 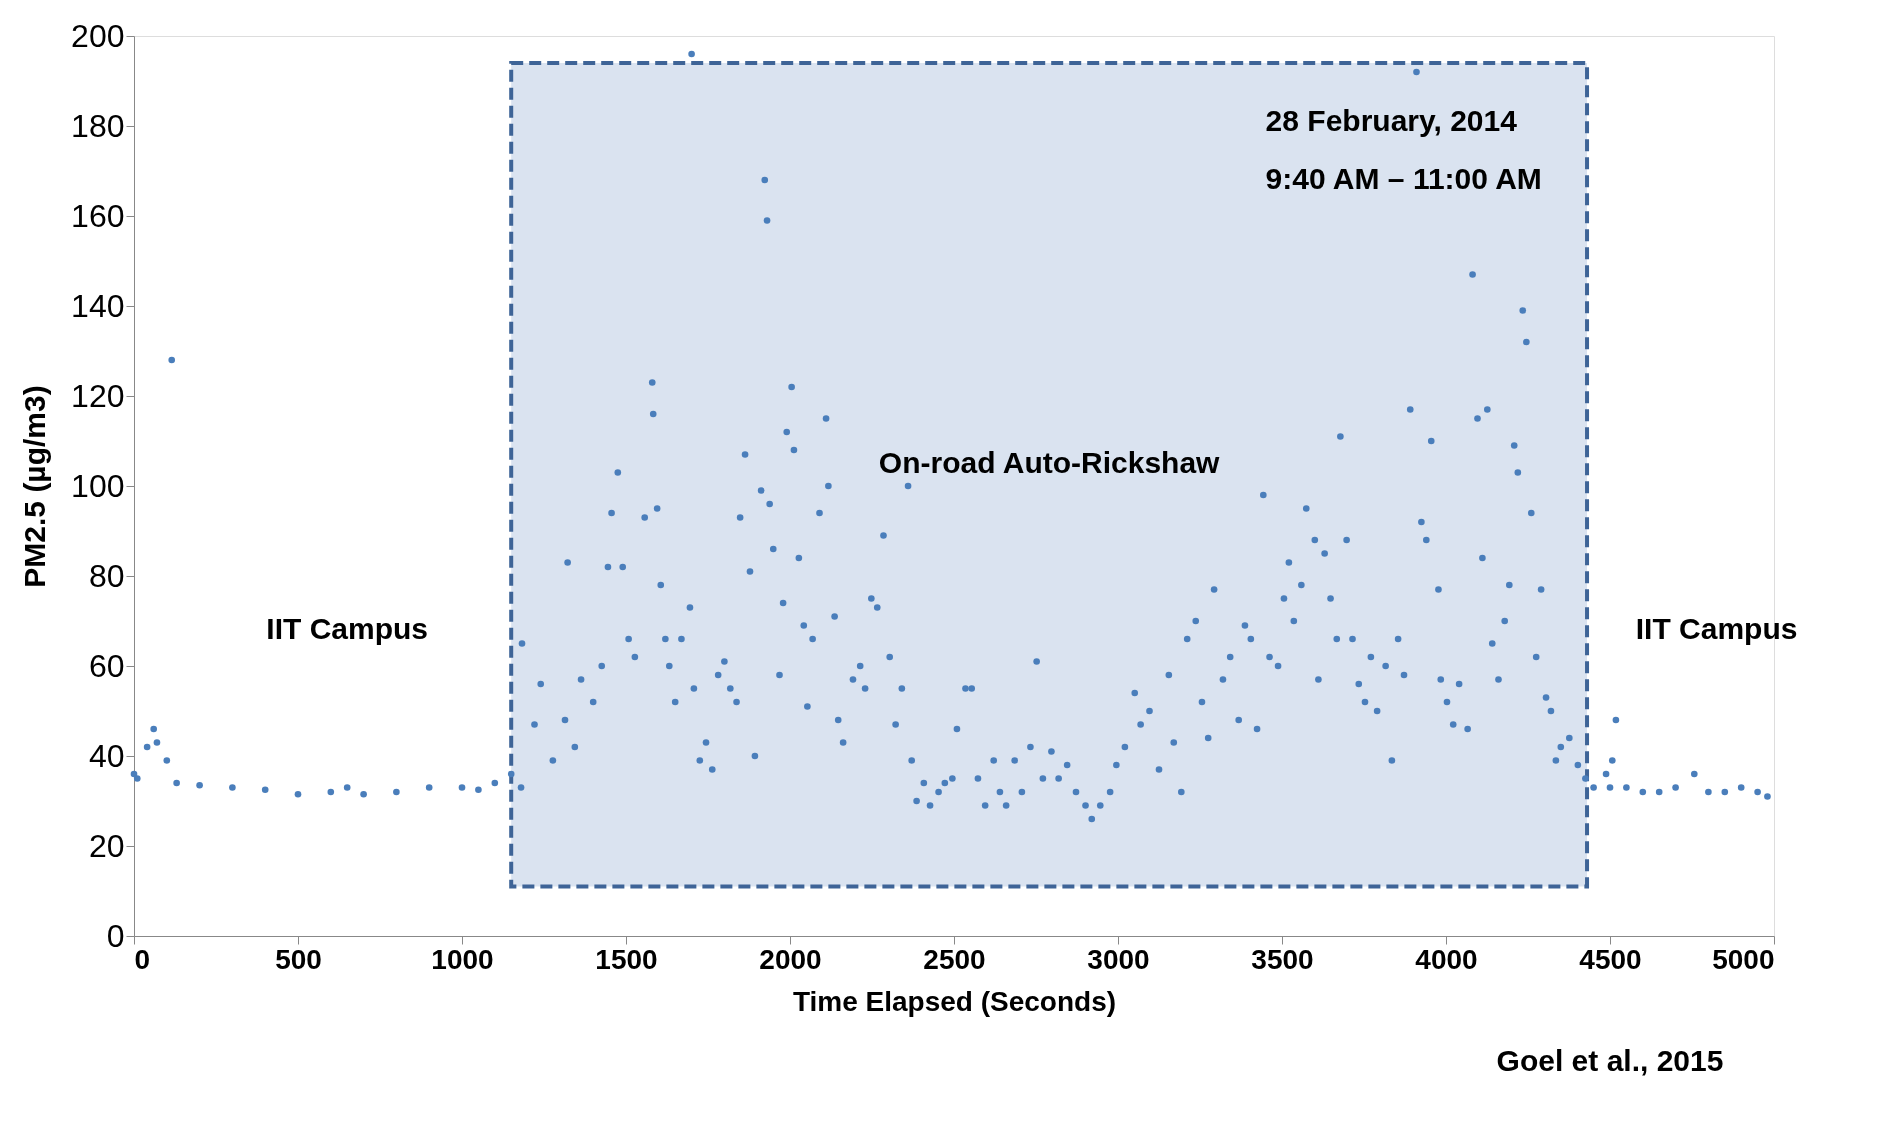 What do you see at coordinates (1391, 120) in the screenshot?
I see `annotation: 28 February, 2014` at bounding box center [1391, 120].